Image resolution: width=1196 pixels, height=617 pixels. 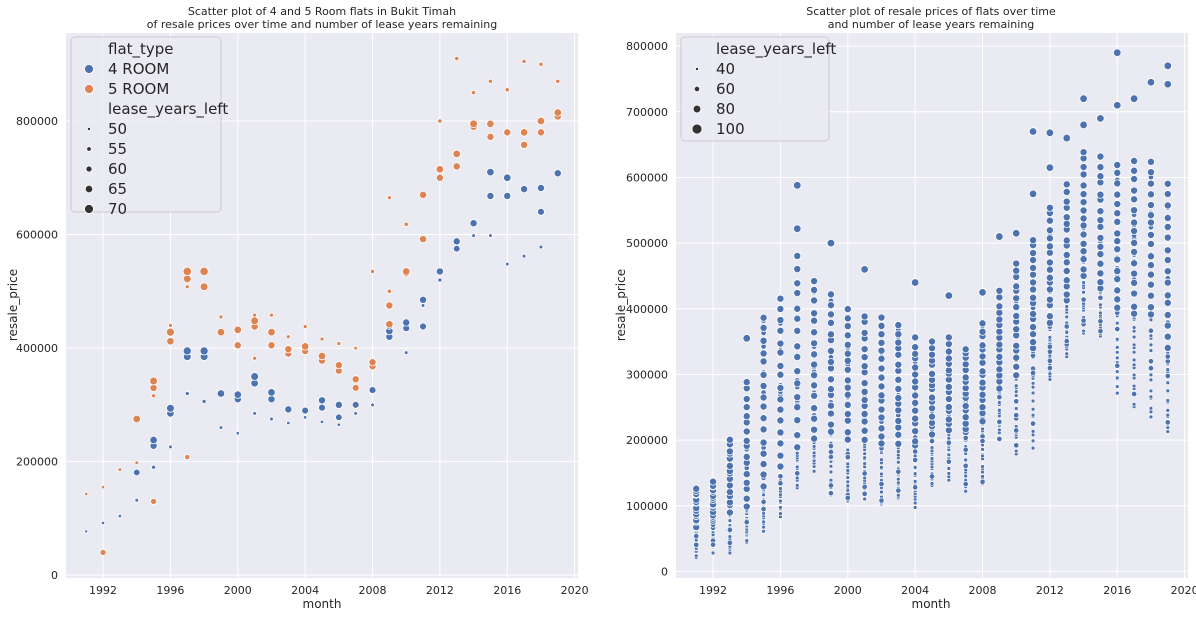 What do you see at coordinates (507, 590) in the screenshot?
I see `x-tick-label: 2016` at bounding box center [507, 590].